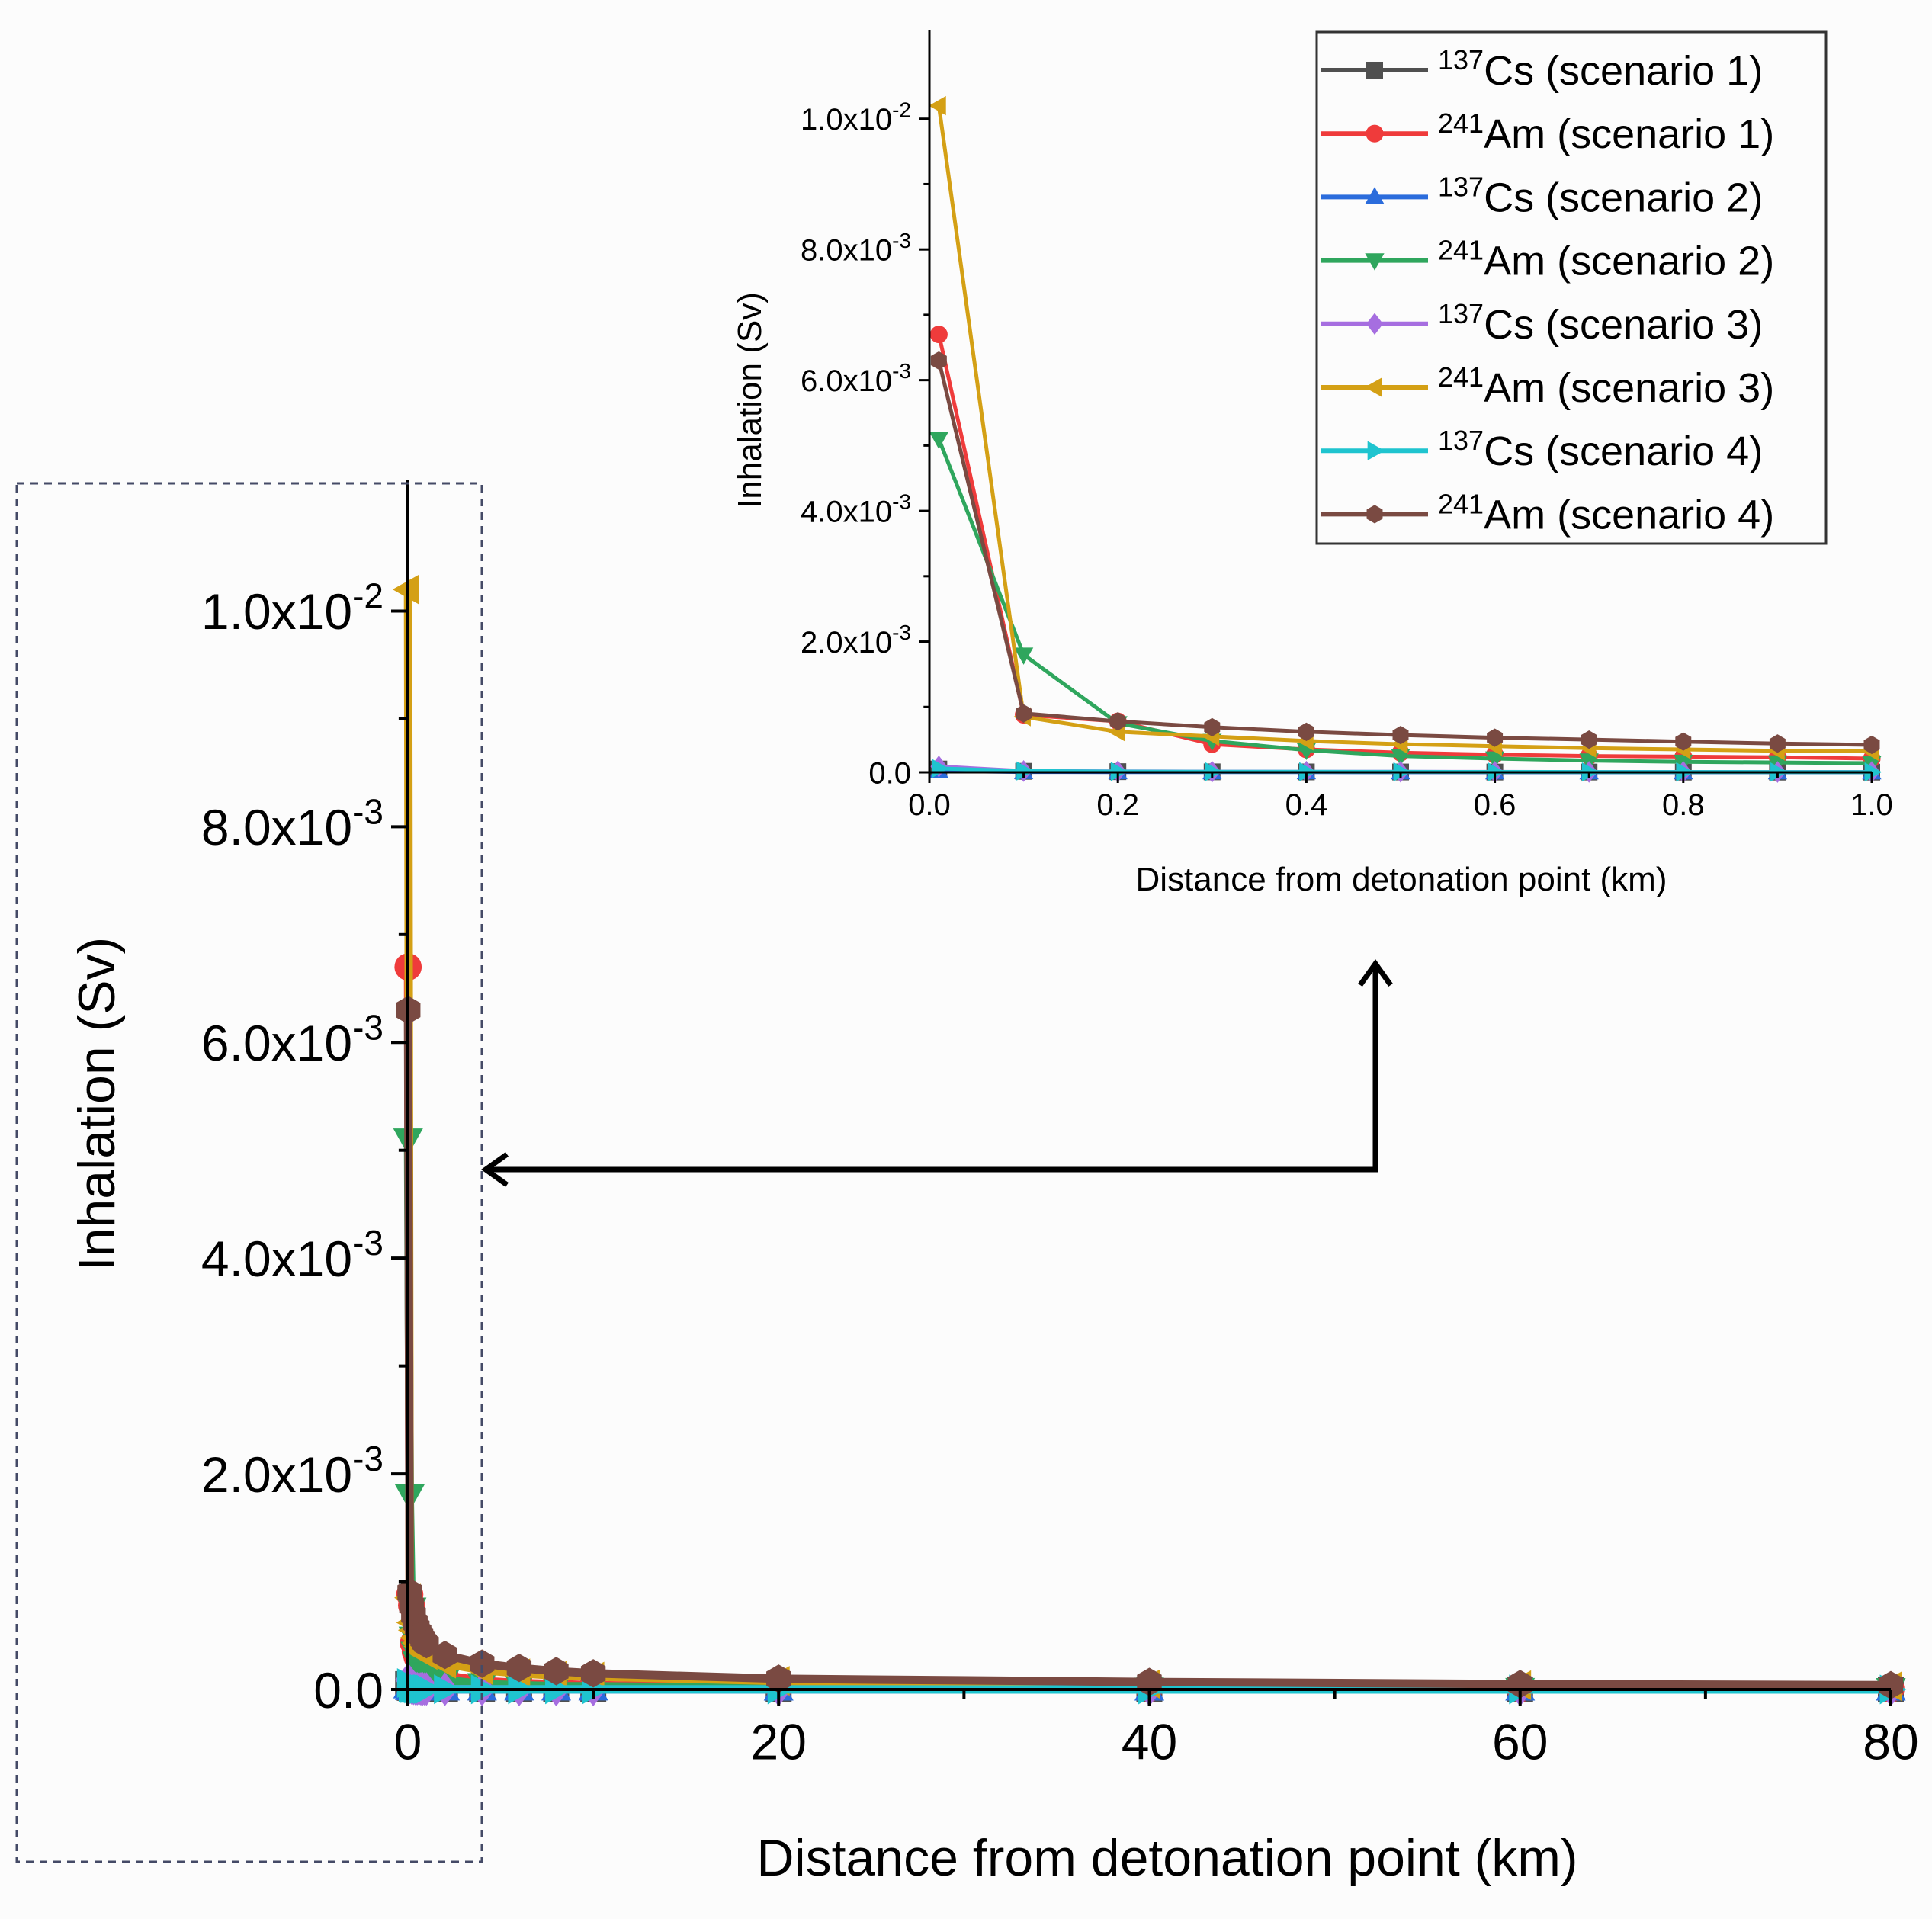 The width and height of the screenshot is (1932, 1919). I want to click on inset-x-tick-label: 0.0, so click(930, 805).